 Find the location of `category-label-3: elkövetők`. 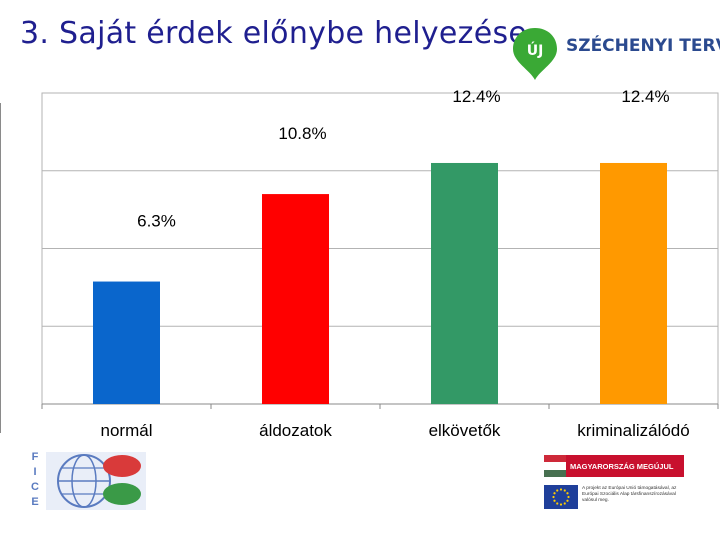

category-label-3: elkövetők is located at coordinates (465, 430).